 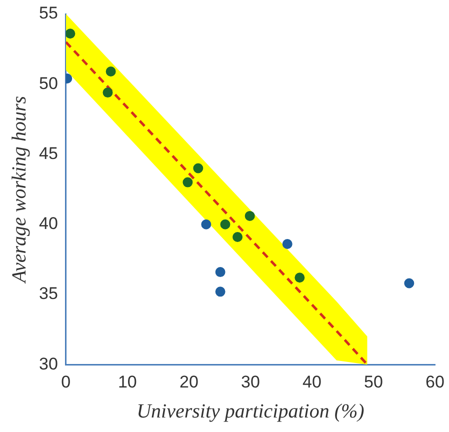 What do you see at coordinates (48, 153) in the screenshot?
I see `y-tick-label: 45` at bounding box center [48, 153].